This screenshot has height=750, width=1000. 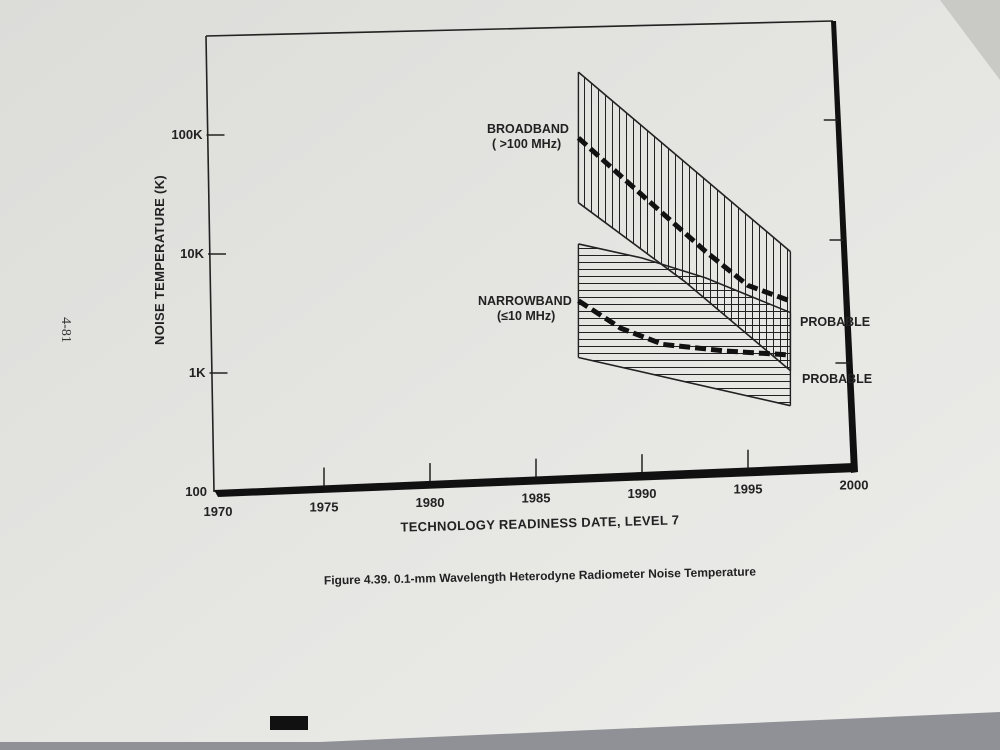 I want to click on narrowband-label: NARROWBAND, so click(x=525, y=301).